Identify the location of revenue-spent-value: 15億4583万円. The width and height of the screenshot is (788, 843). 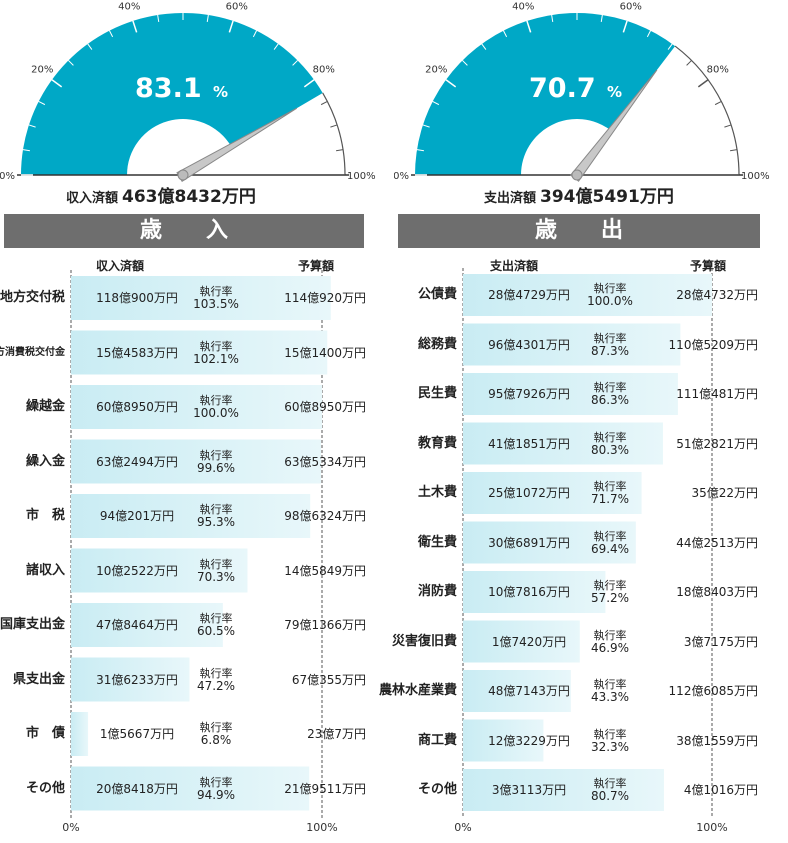
(137, 352).